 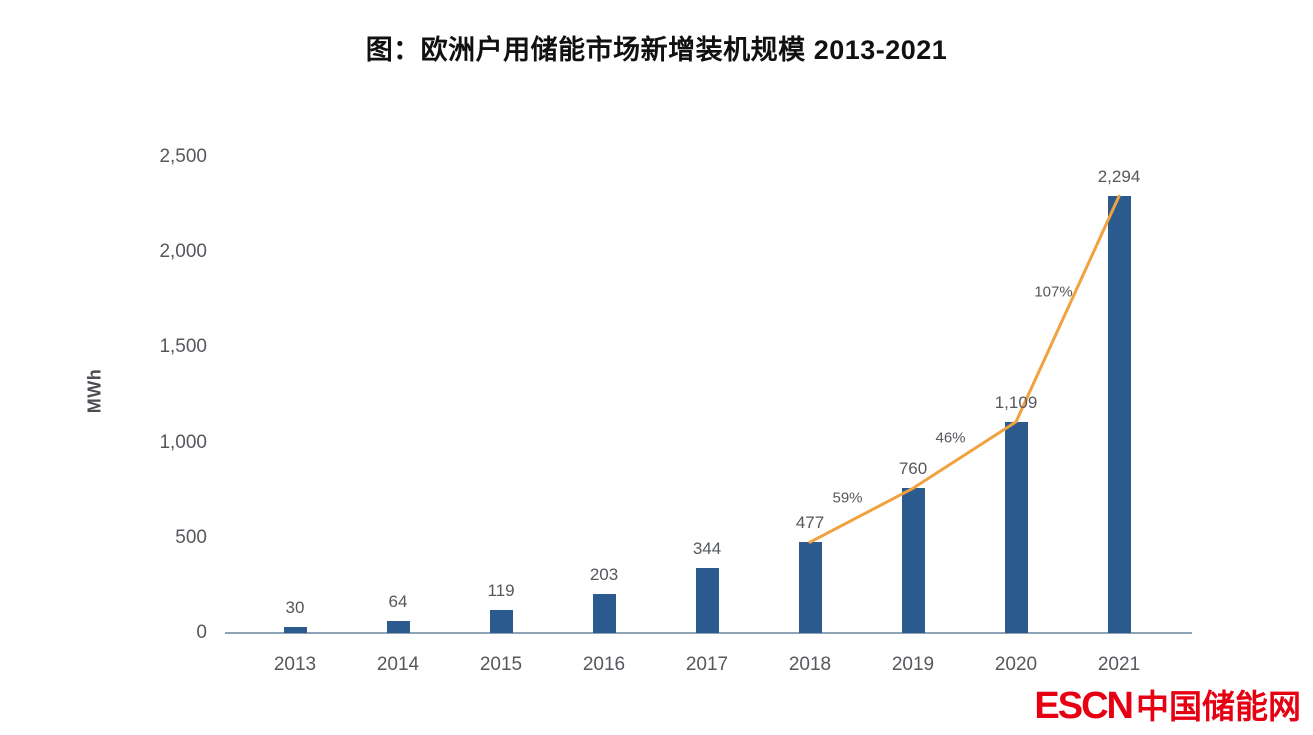 What do you see at coordinates (1053, 292) in the screenshot?
I see `growth-percent-label: 107%` at bounding box center [1053, 292].